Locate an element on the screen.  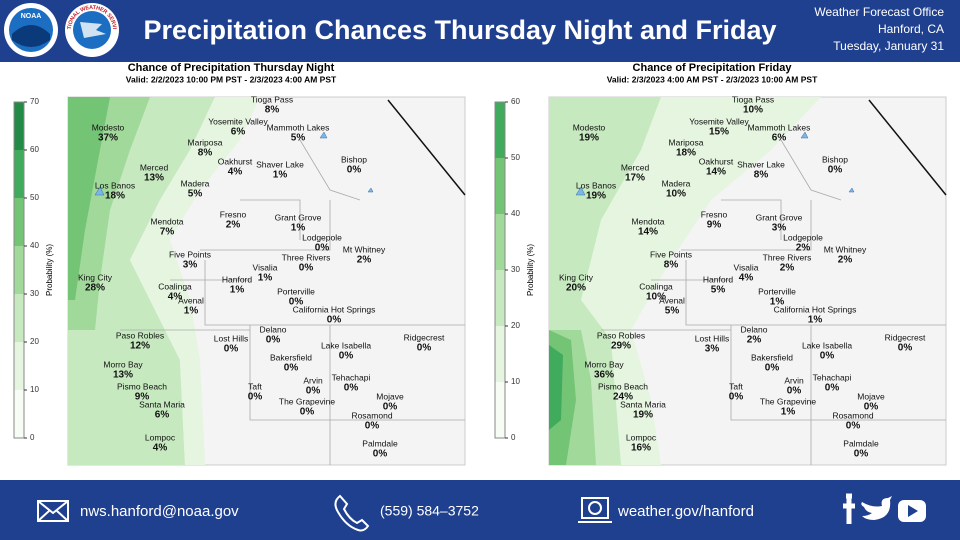
lake is located at coordinates (715, 163).